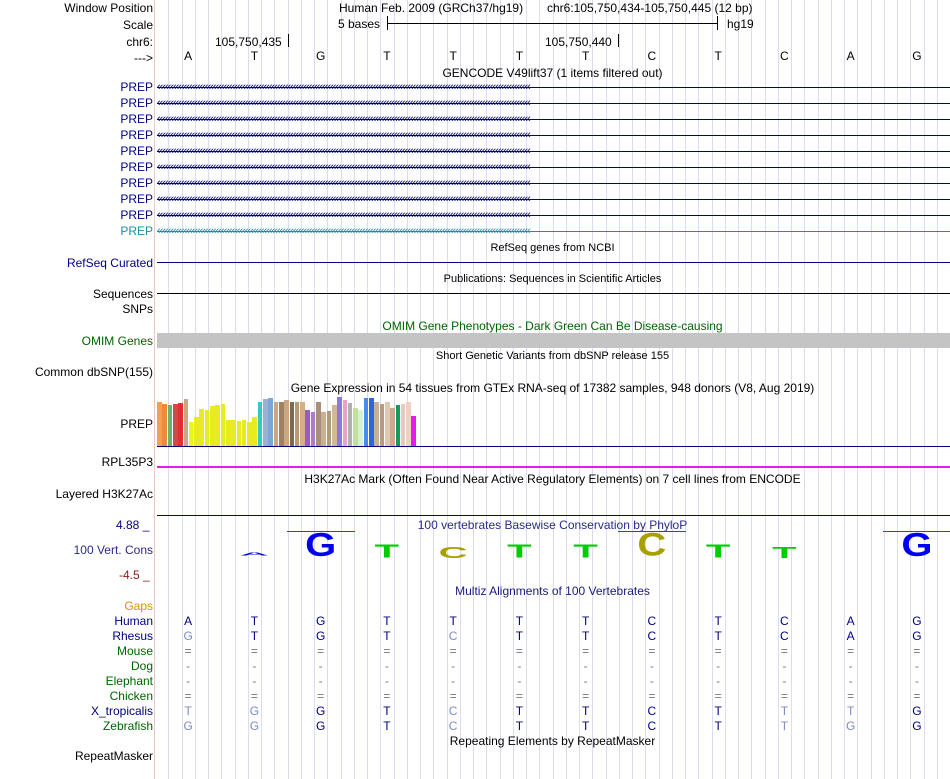  I want to click on rpl35p3-line, so click(553, 467).